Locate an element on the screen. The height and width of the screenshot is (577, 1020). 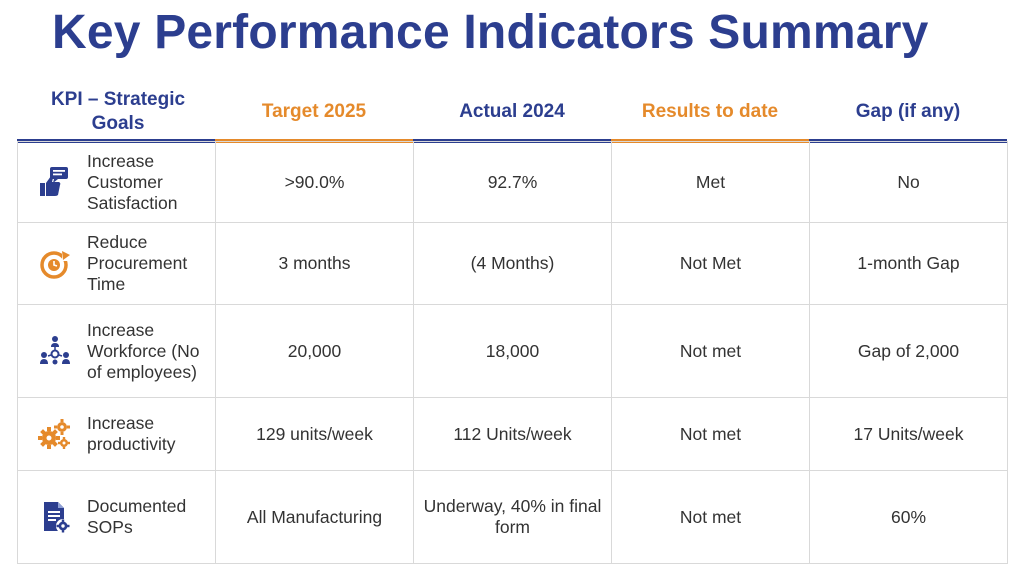
document-gear-icon is located at coordinates (57, 517).